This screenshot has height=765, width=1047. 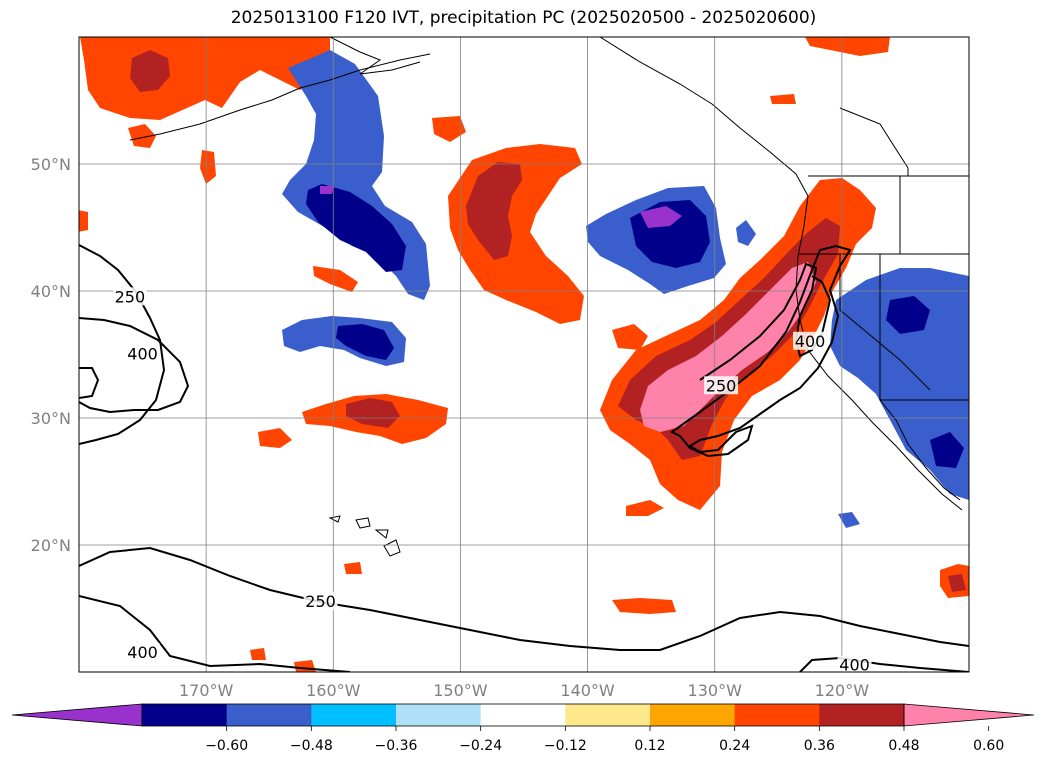 What do you see at coordinates (364, 536) in the screenshot?
I see `hawaii-coastline` at bounding box center [364, 536].